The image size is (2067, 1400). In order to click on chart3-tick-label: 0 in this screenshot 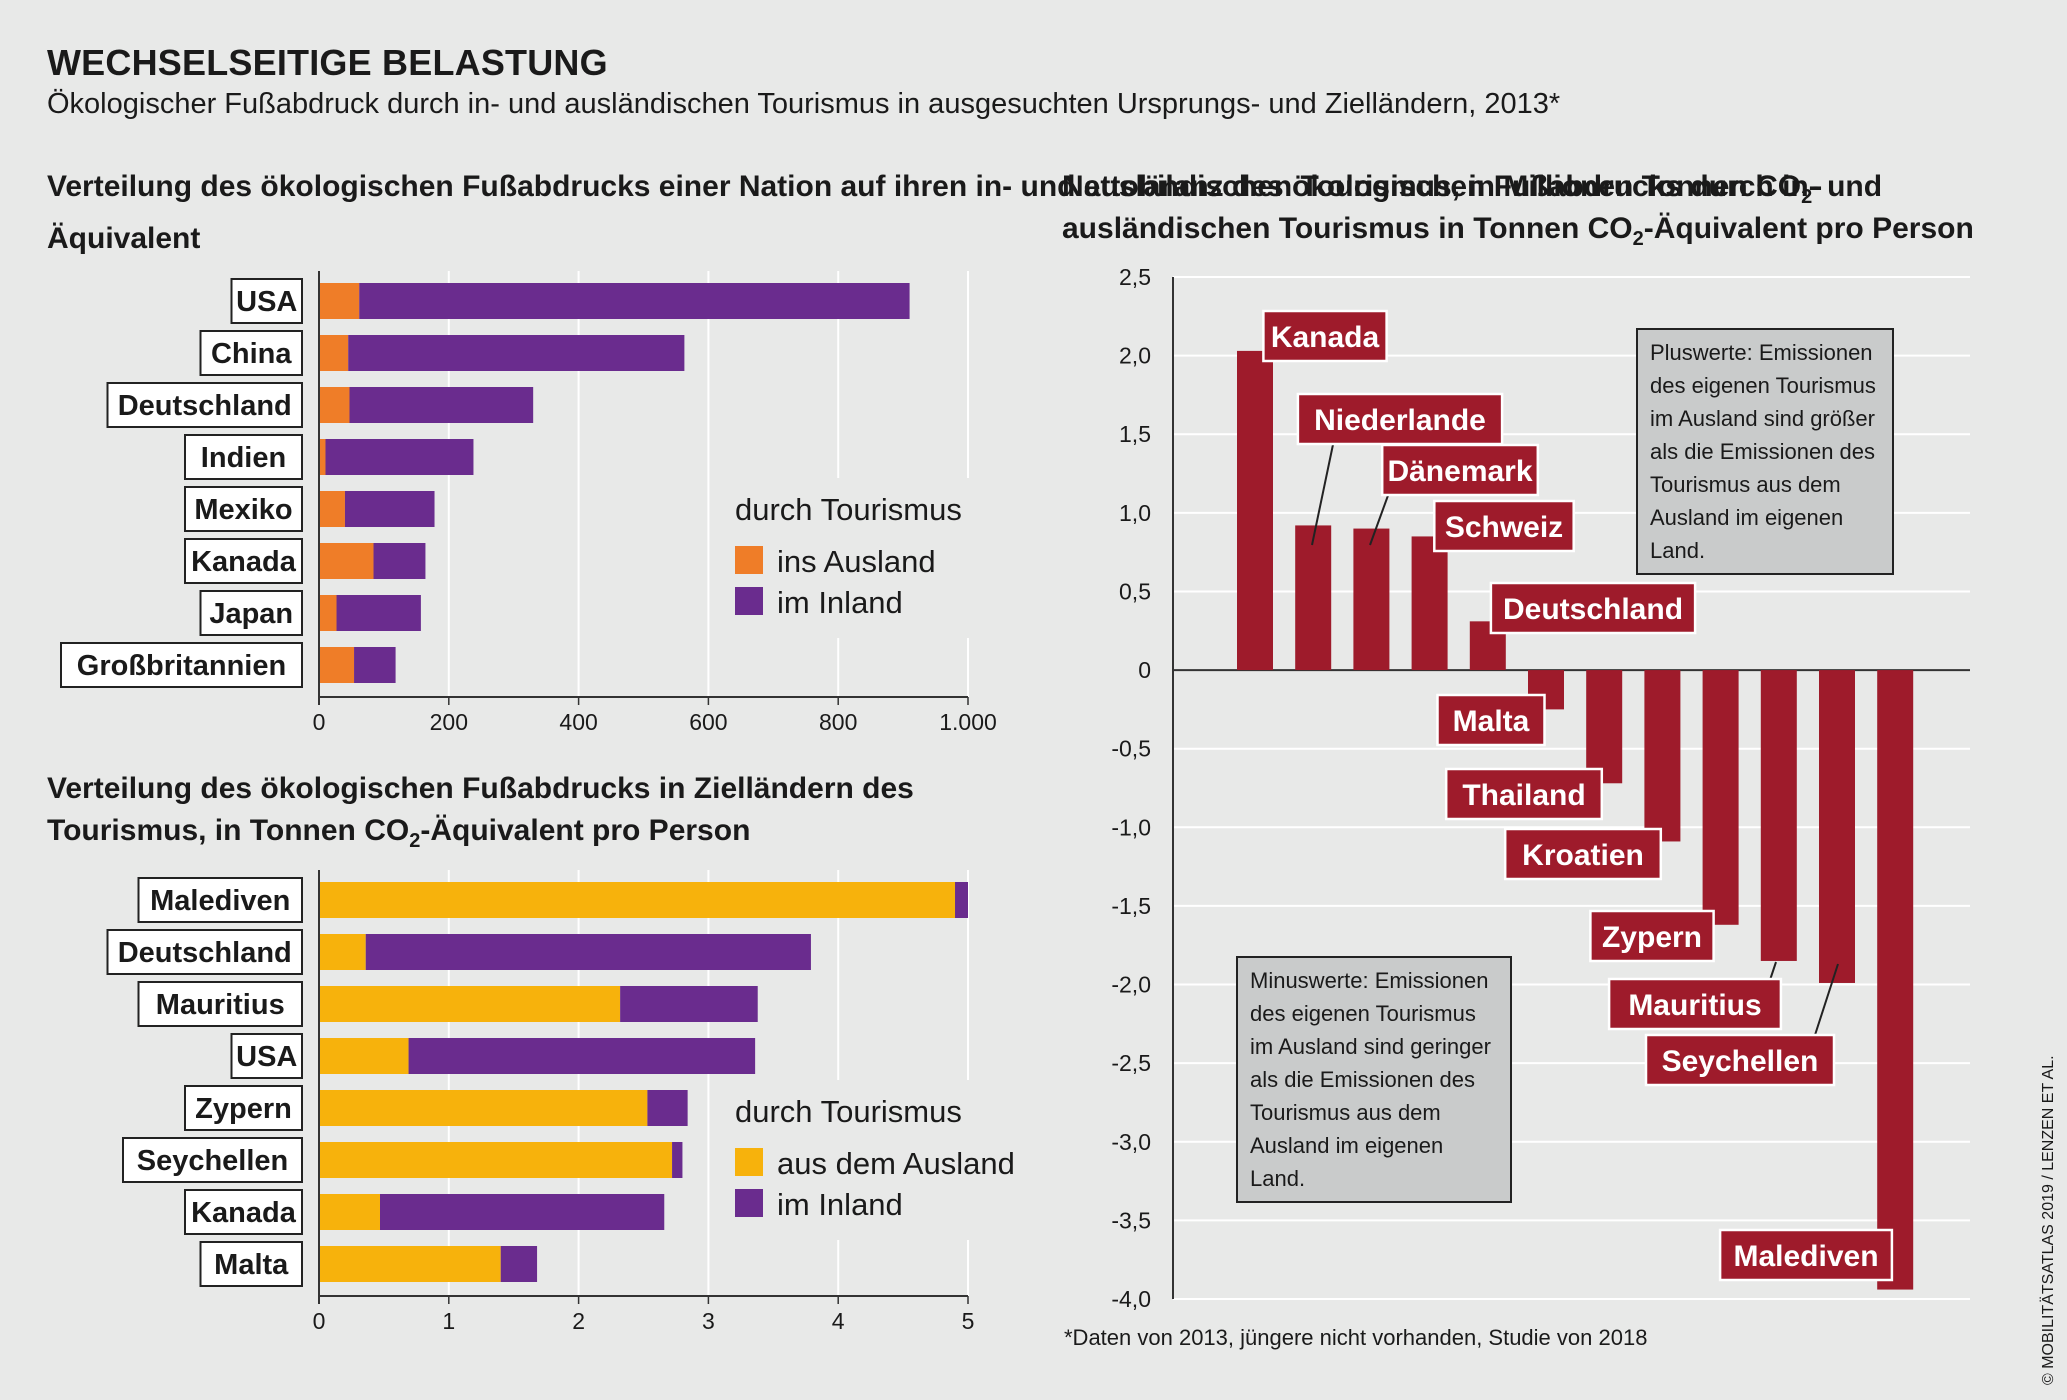, I will do `click(1144, 670)`.